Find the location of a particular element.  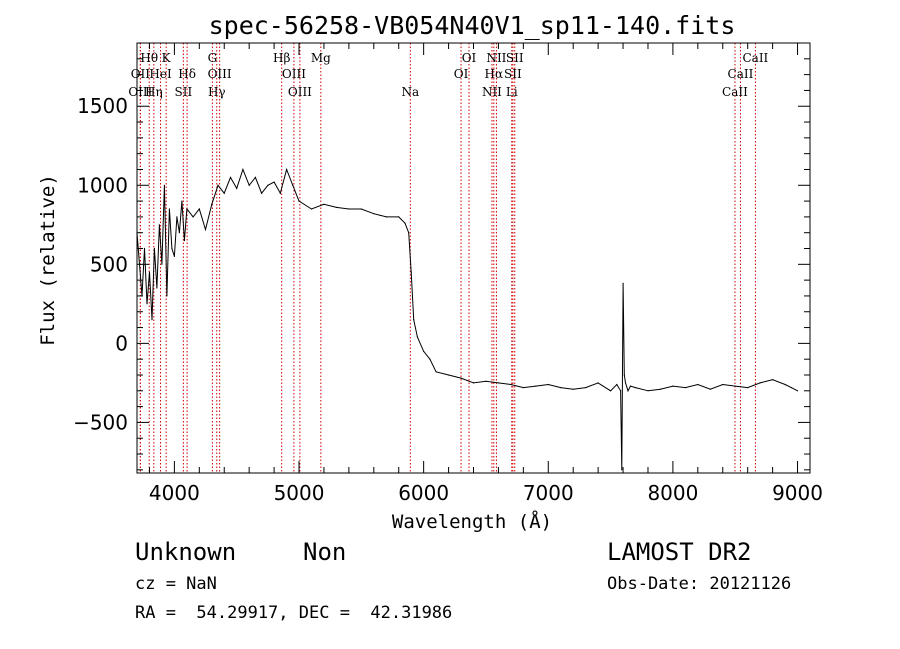

spectral-line-label: Hη is located at coordinates (154, 92).